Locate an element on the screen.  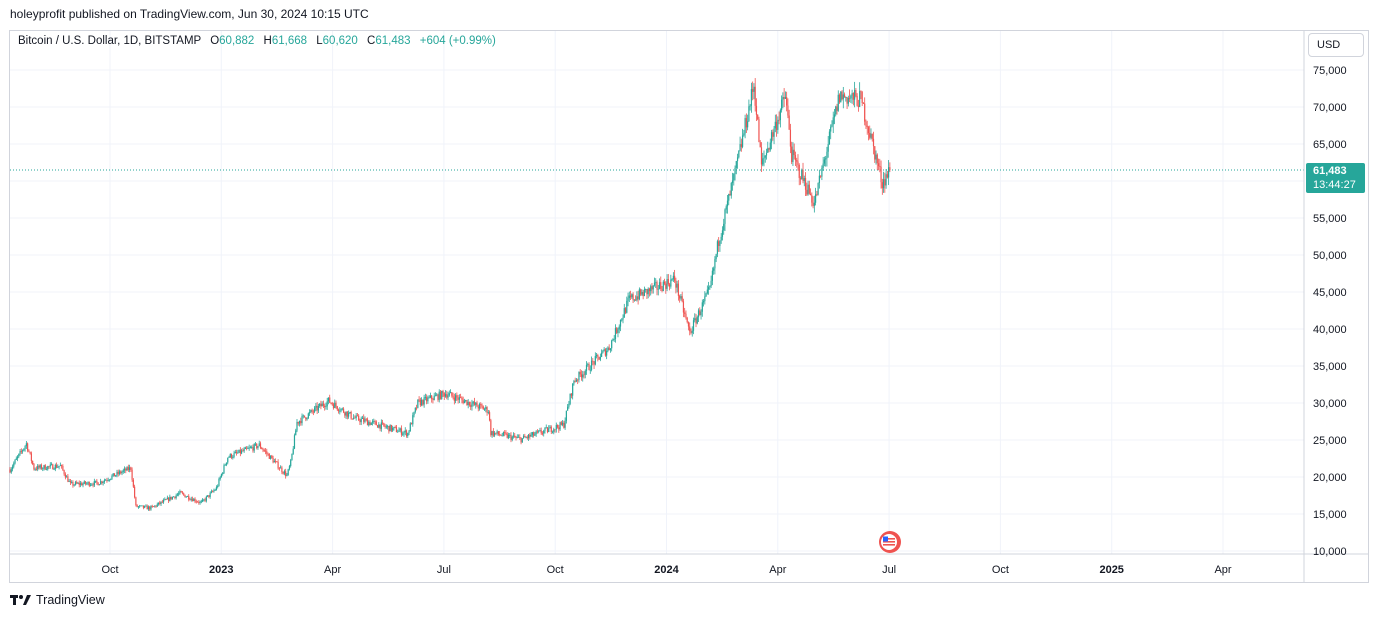
brand-name: TradingView is located at coordinates (70, 600).